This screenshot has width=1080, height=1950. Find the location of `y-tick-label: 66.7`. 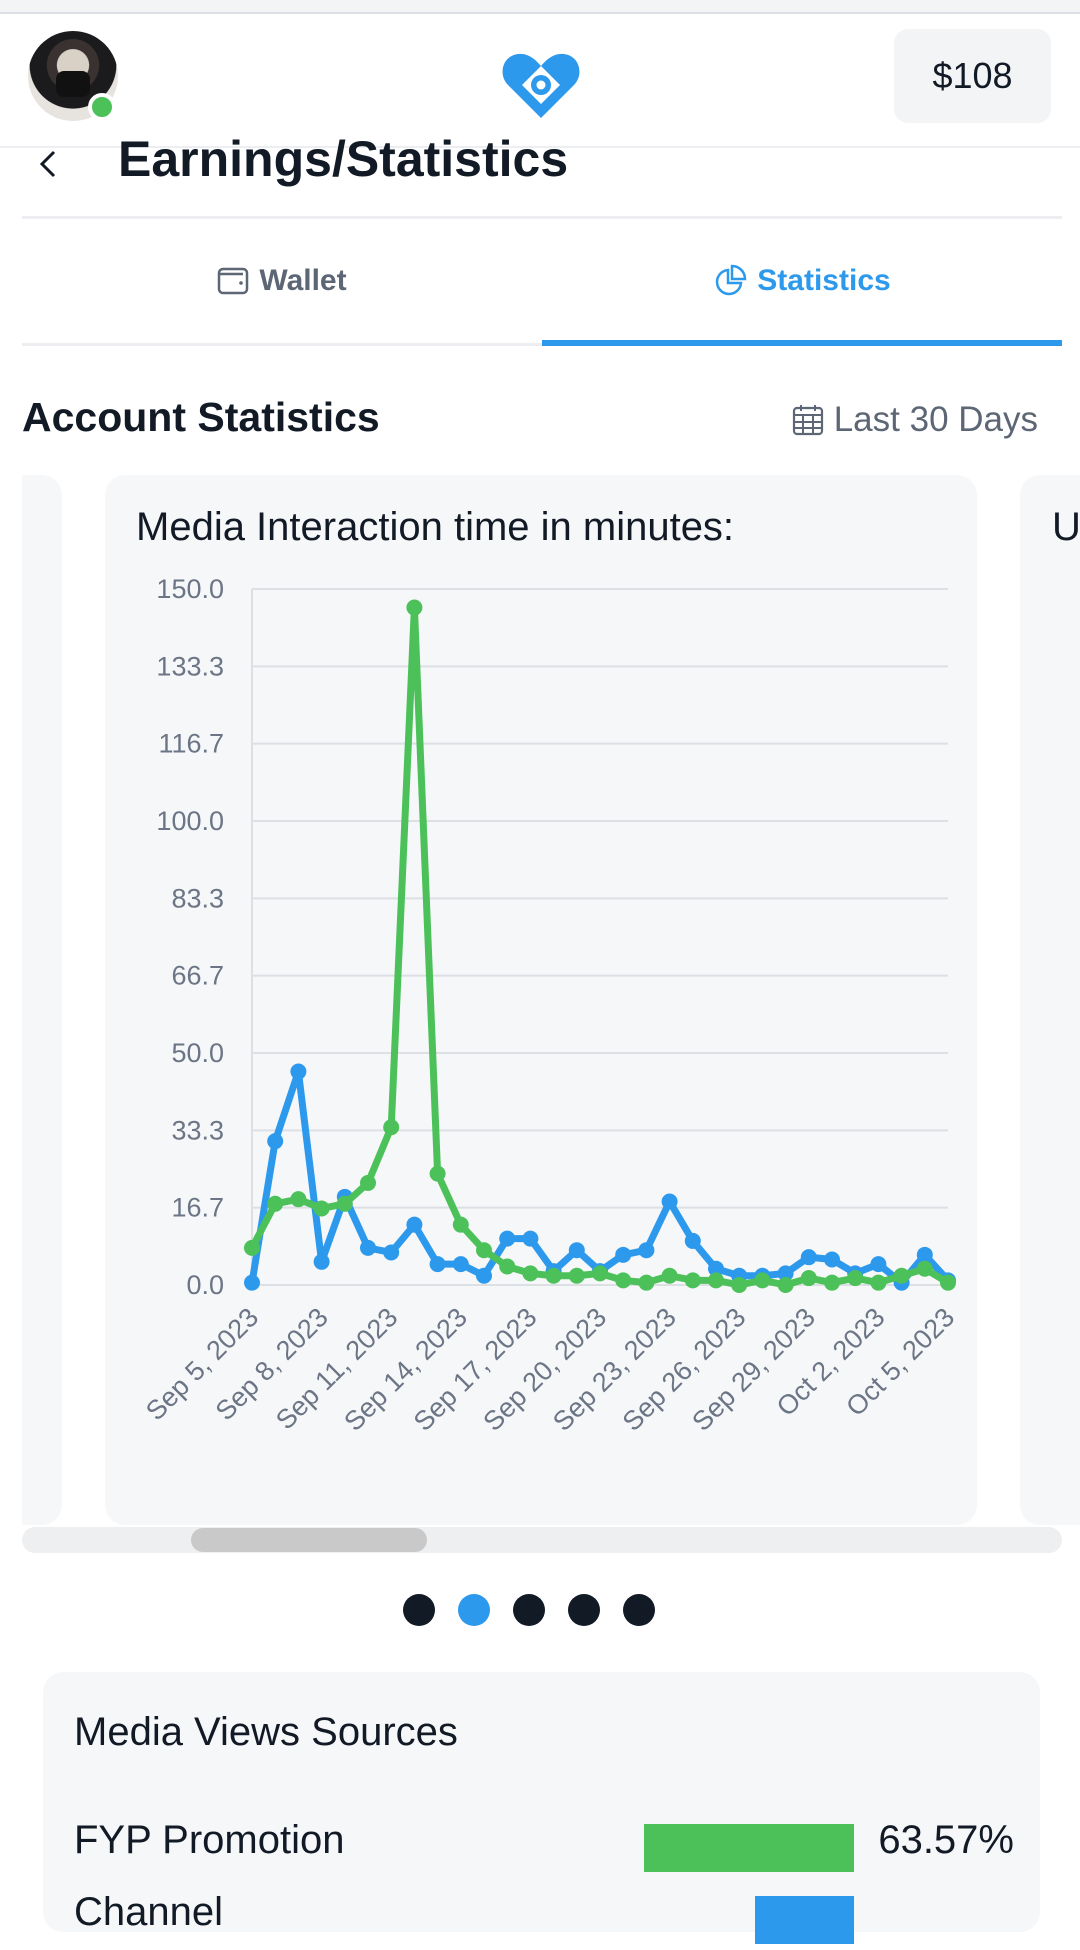

y-tick-label: 66.7 is located at coordinates (197, 976).